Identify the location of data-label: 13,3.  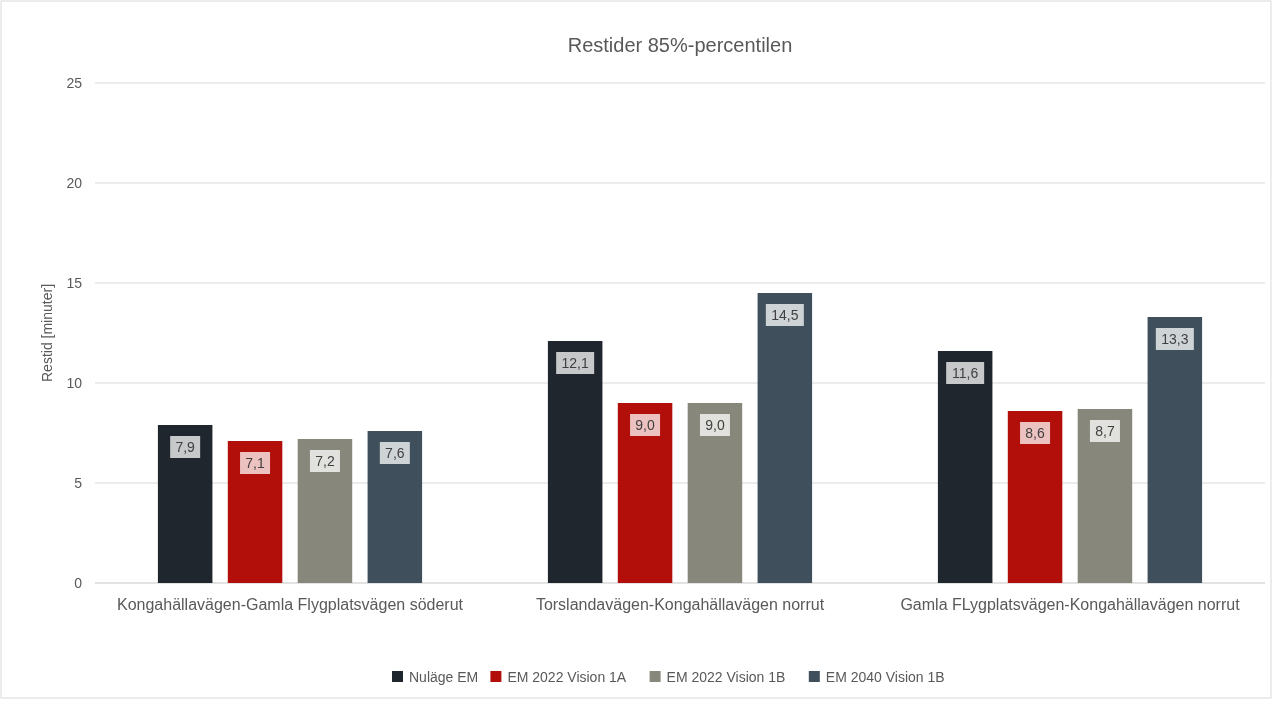
(1175, 339).